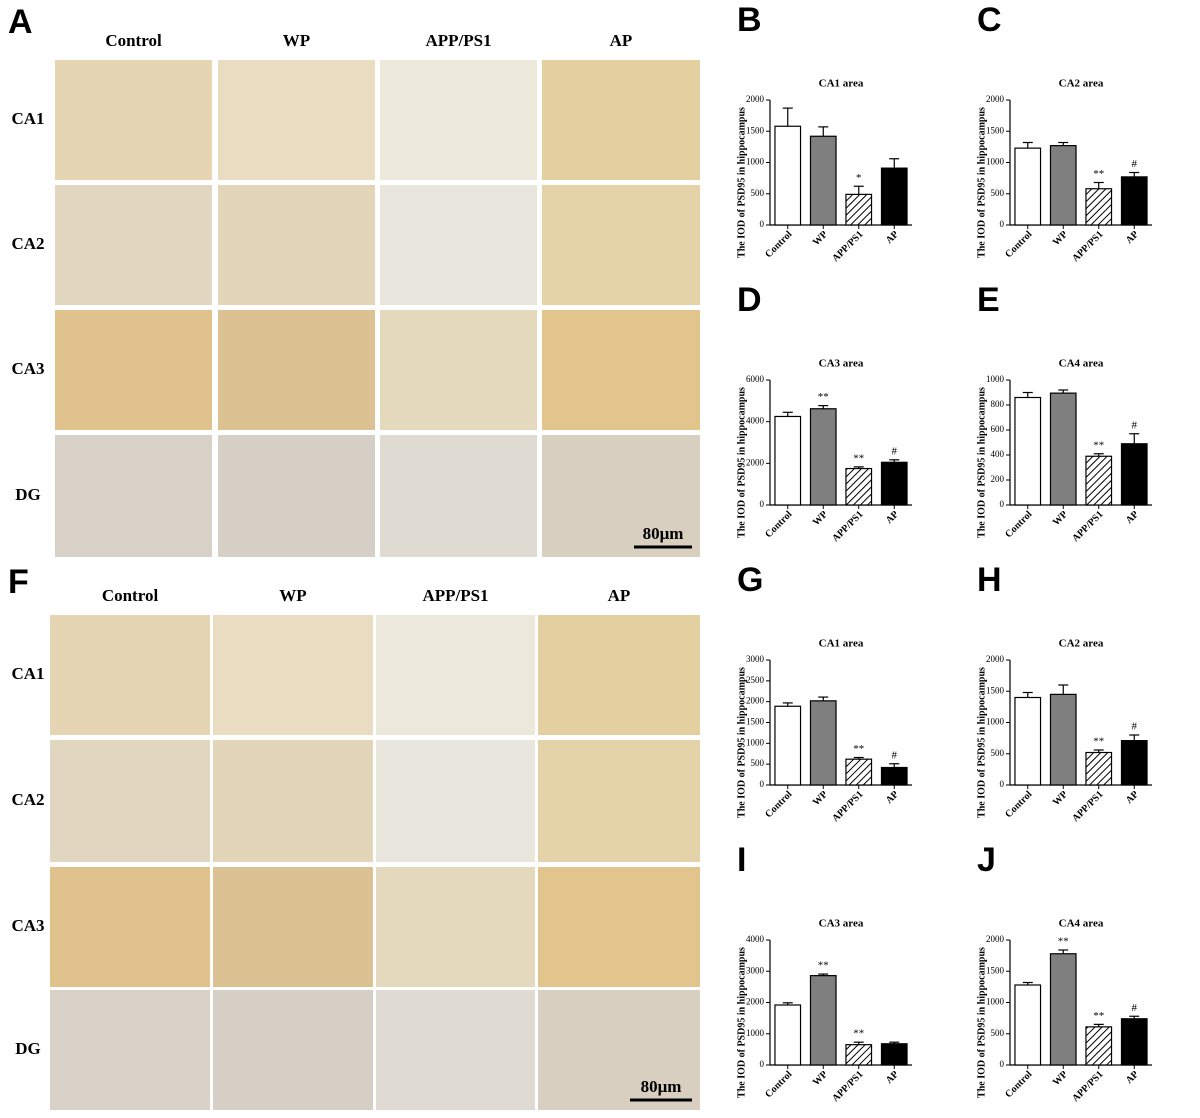 The image size is (1200, 1118). What do you see at coordinates (27, 368) in the screenshot?
I see `row-label: CA3` at bounding box center [27, 368].